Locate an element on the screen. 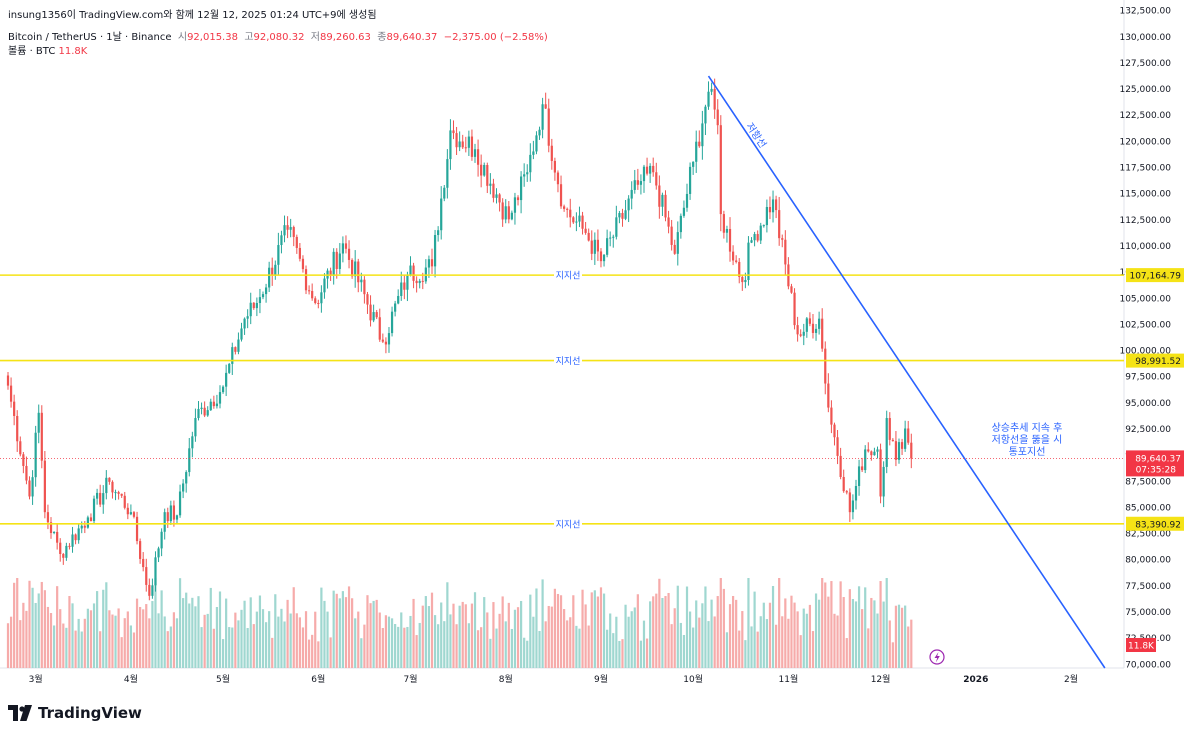 This screenshot has width=1200, height=738. symbol-name: Bitcoin / TetherUS · 1날 · Binance is located at coordinates (90, 37).